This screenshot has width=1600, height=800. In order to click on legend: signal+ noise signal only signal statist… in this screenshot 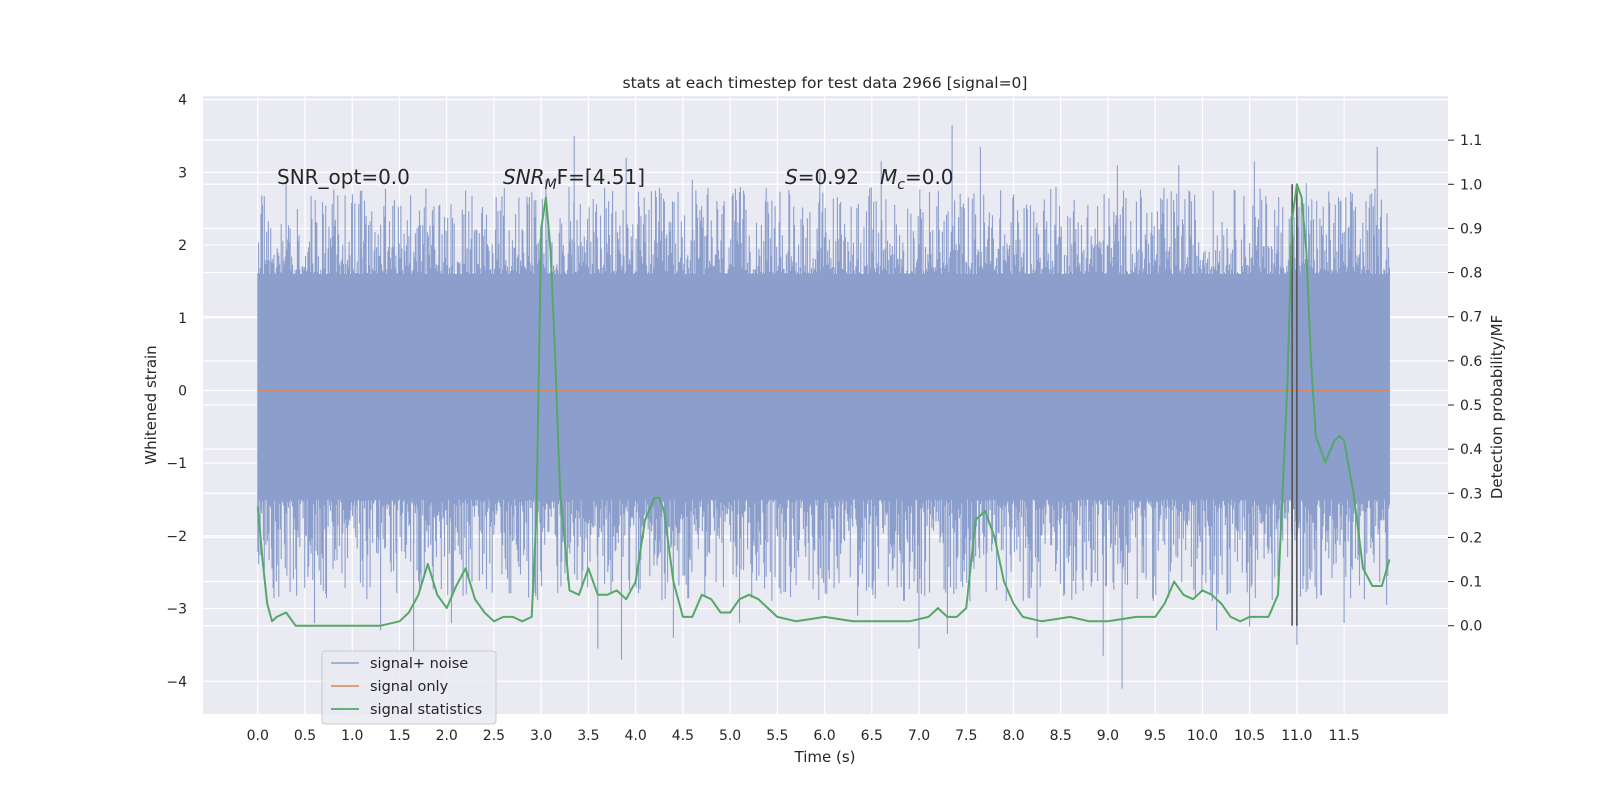, I will do `click(409, 687)`.